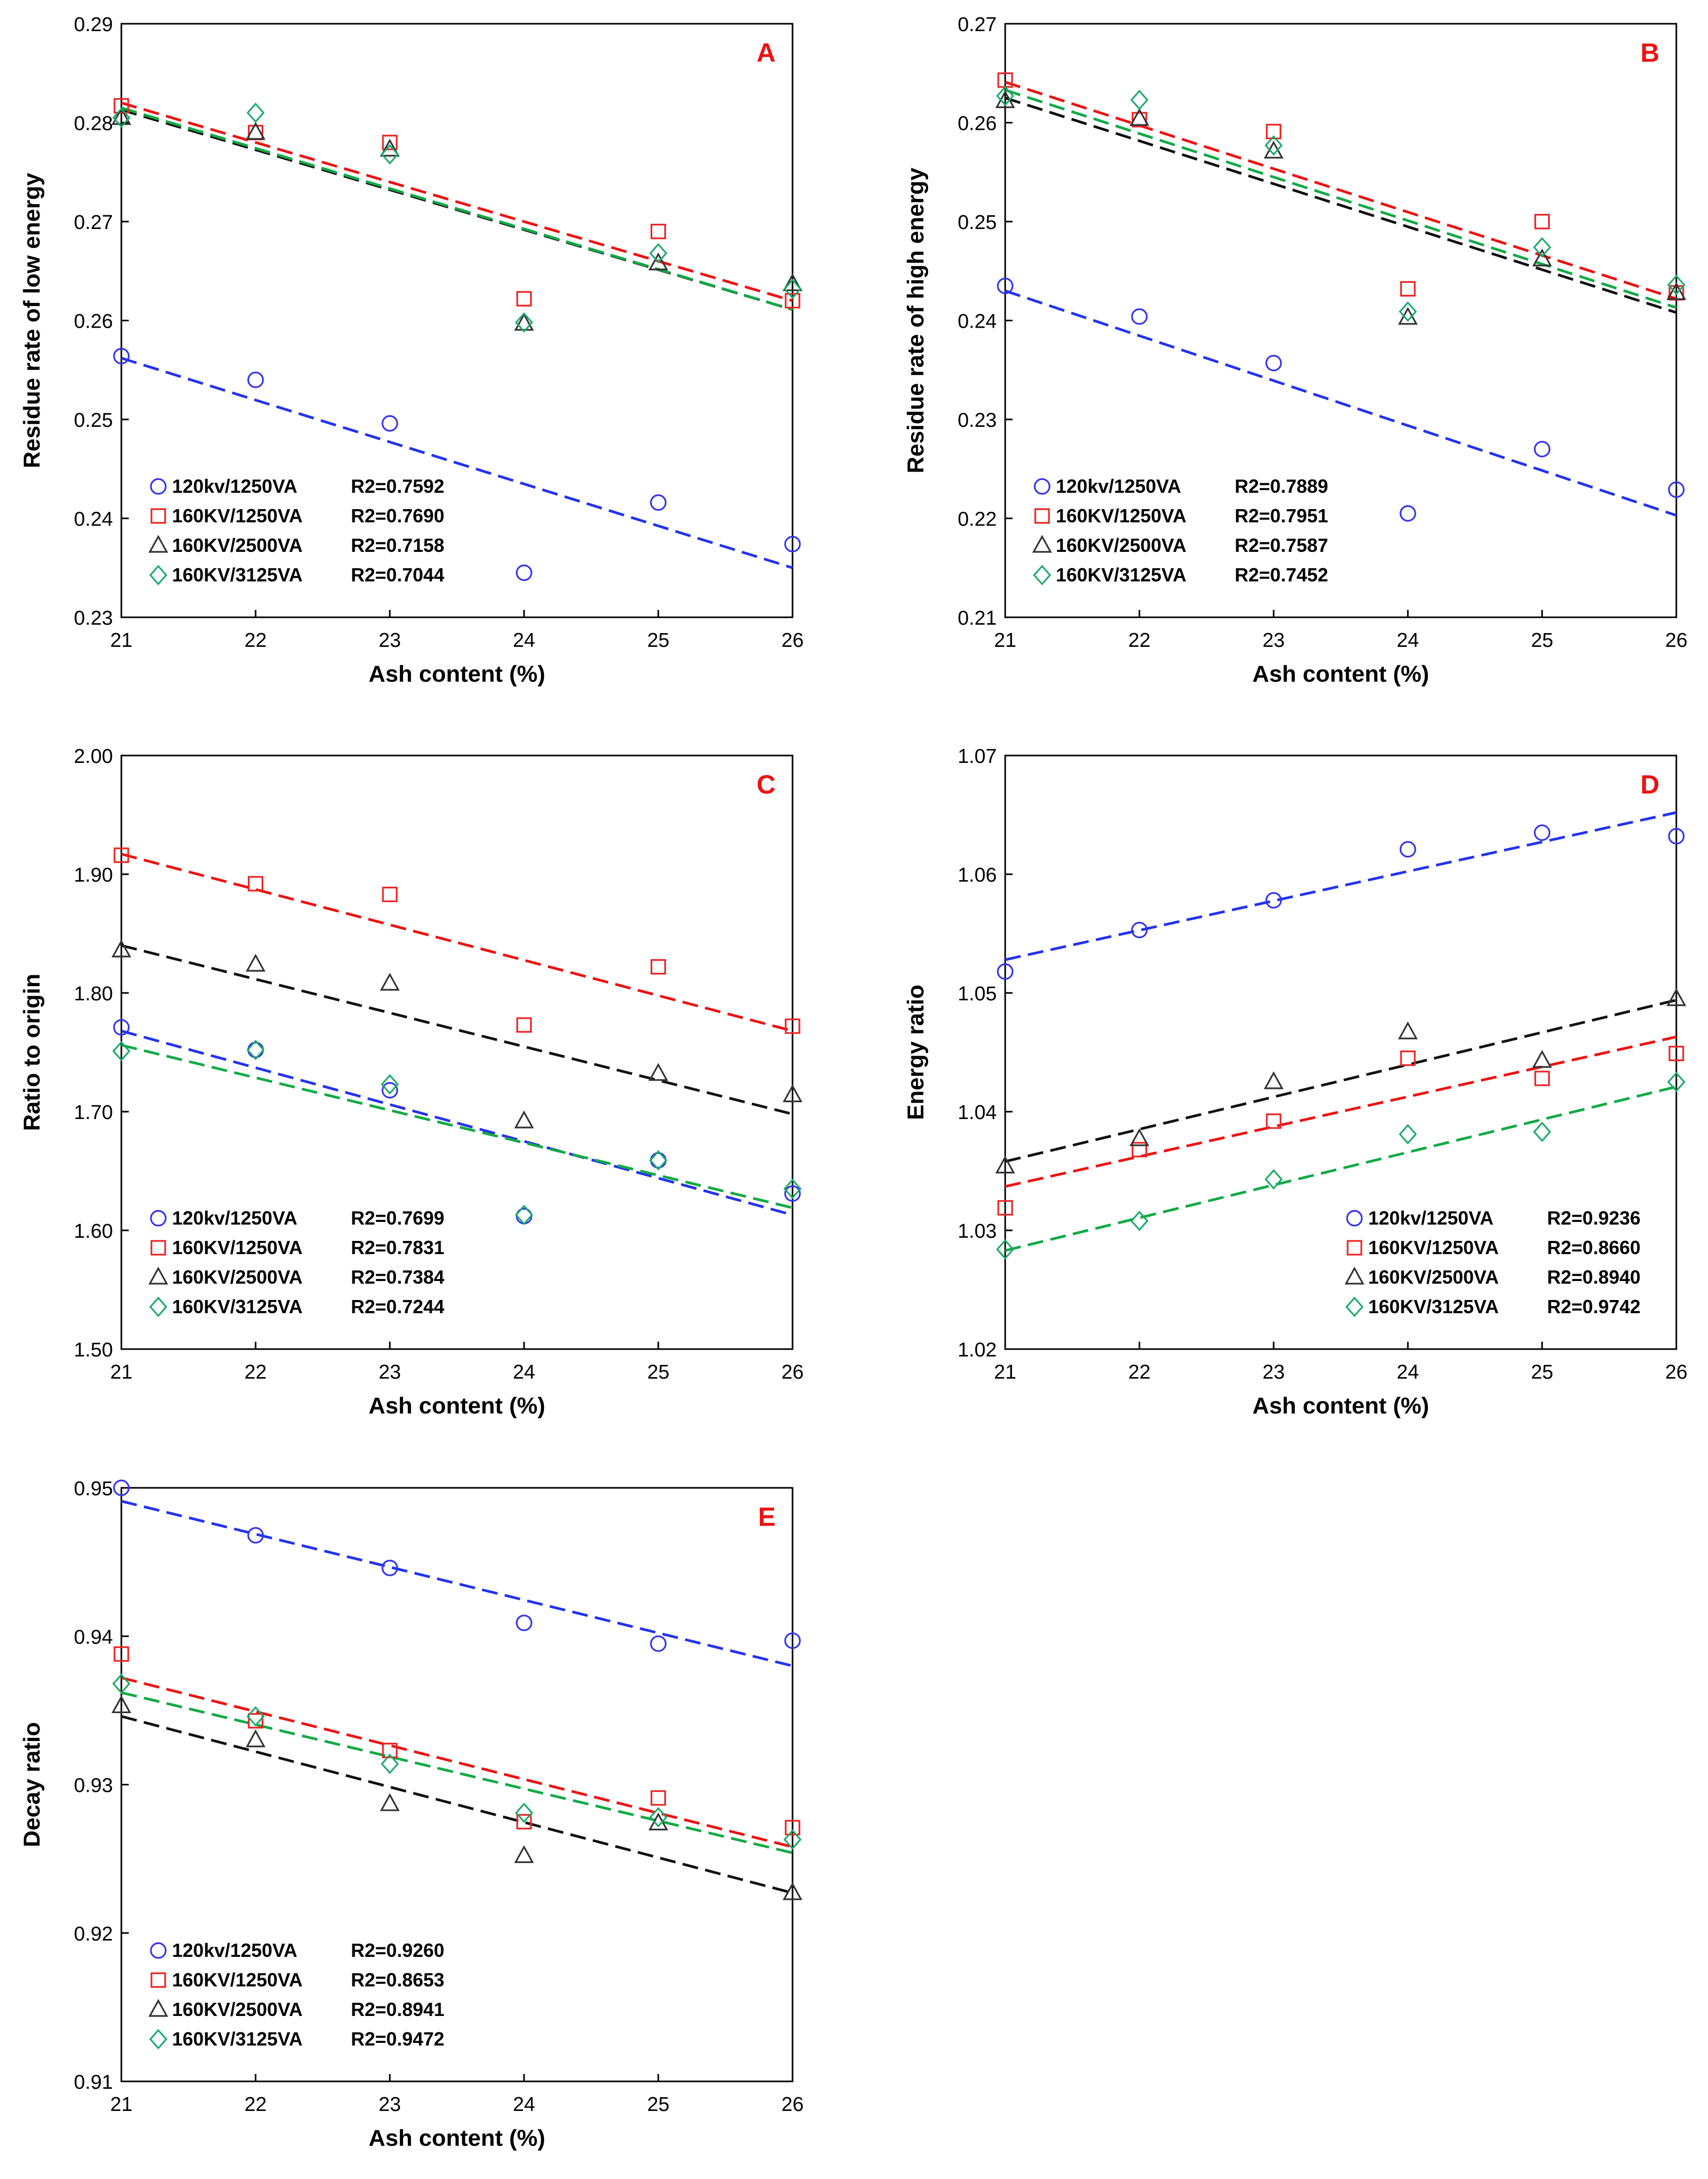 This screenshot has height=2179, width=1708. I want to click on y-tick-label: 1.70, so click(94, 1113).